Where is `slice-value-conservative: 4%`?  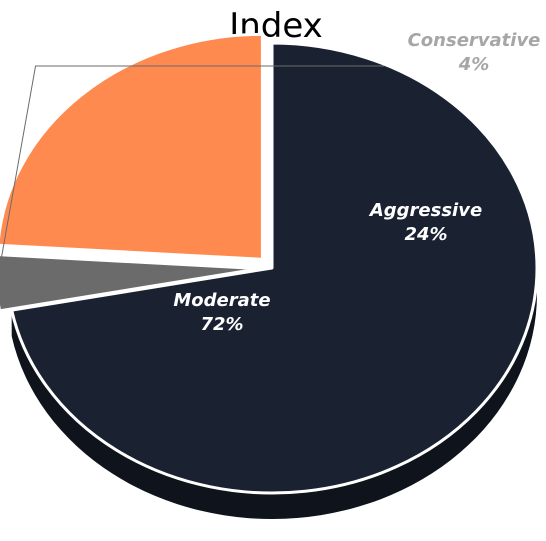
slice-value-conservative: 4% is located at coordinates (474, 64).